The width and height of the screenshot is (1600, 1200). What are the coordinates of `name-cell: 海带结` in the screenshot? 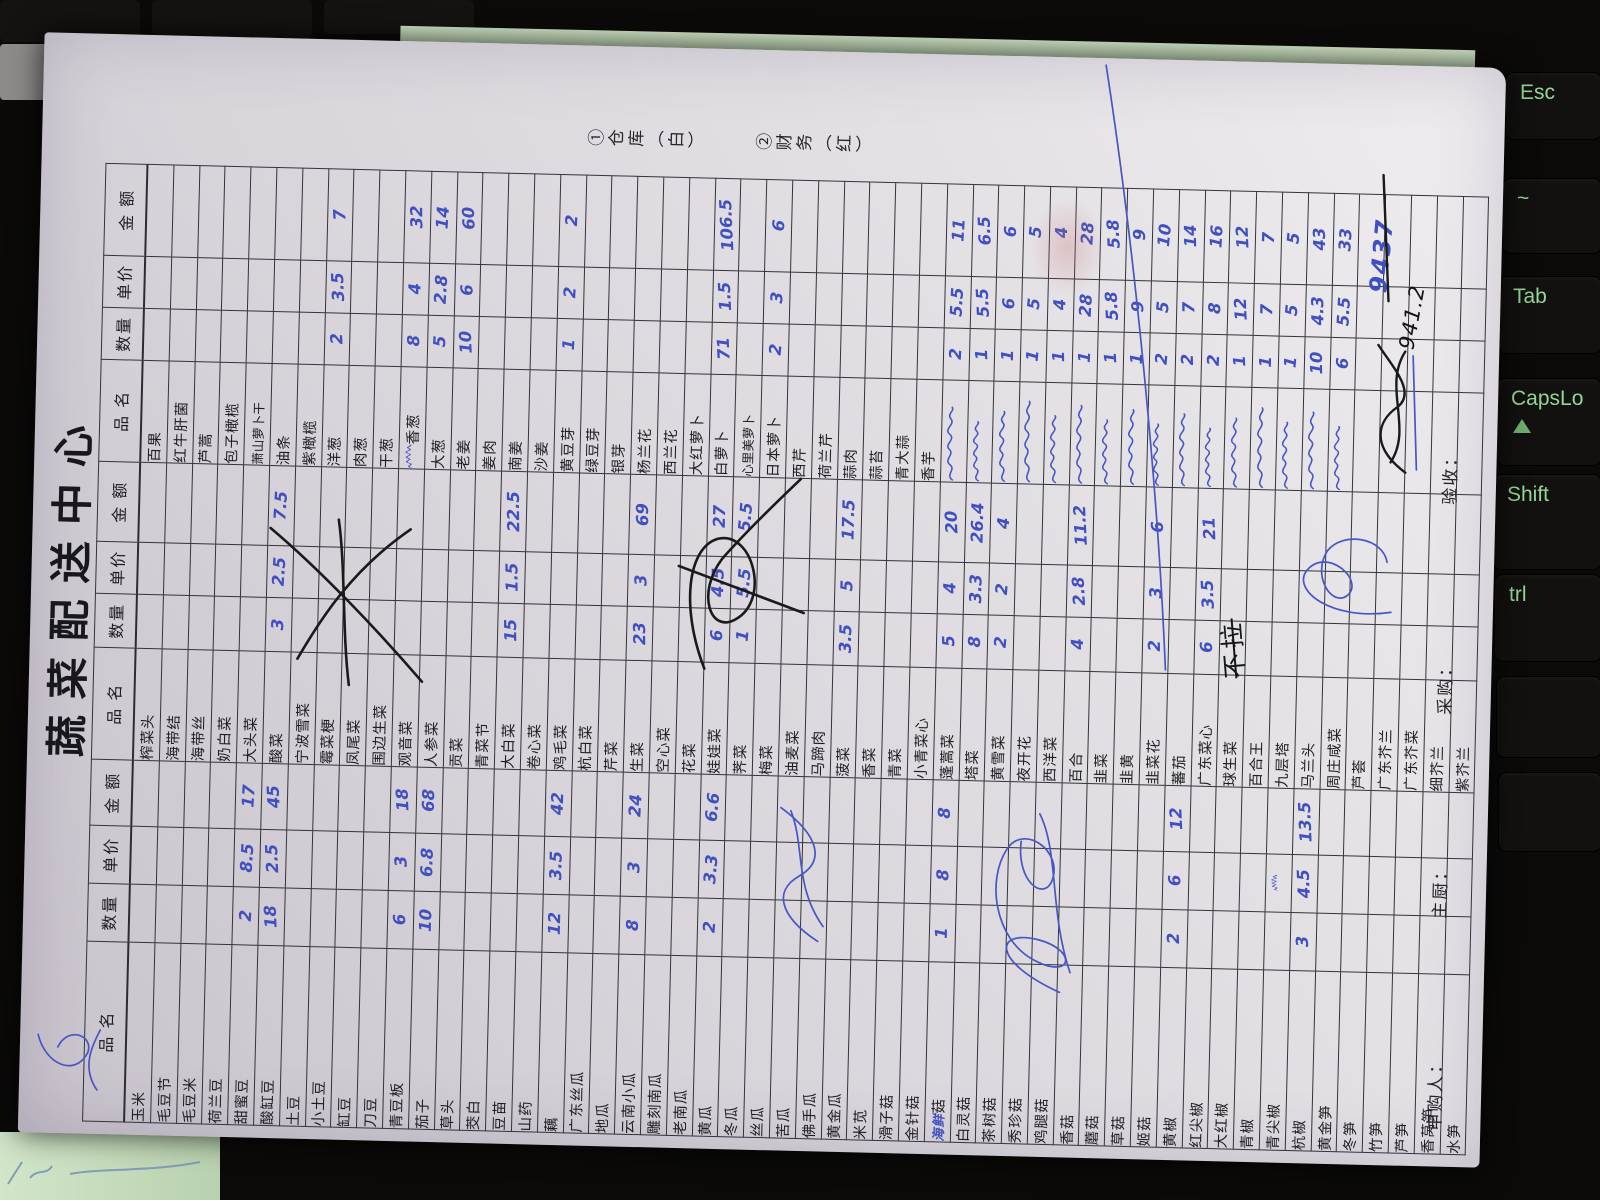 It's located at (173, 705).